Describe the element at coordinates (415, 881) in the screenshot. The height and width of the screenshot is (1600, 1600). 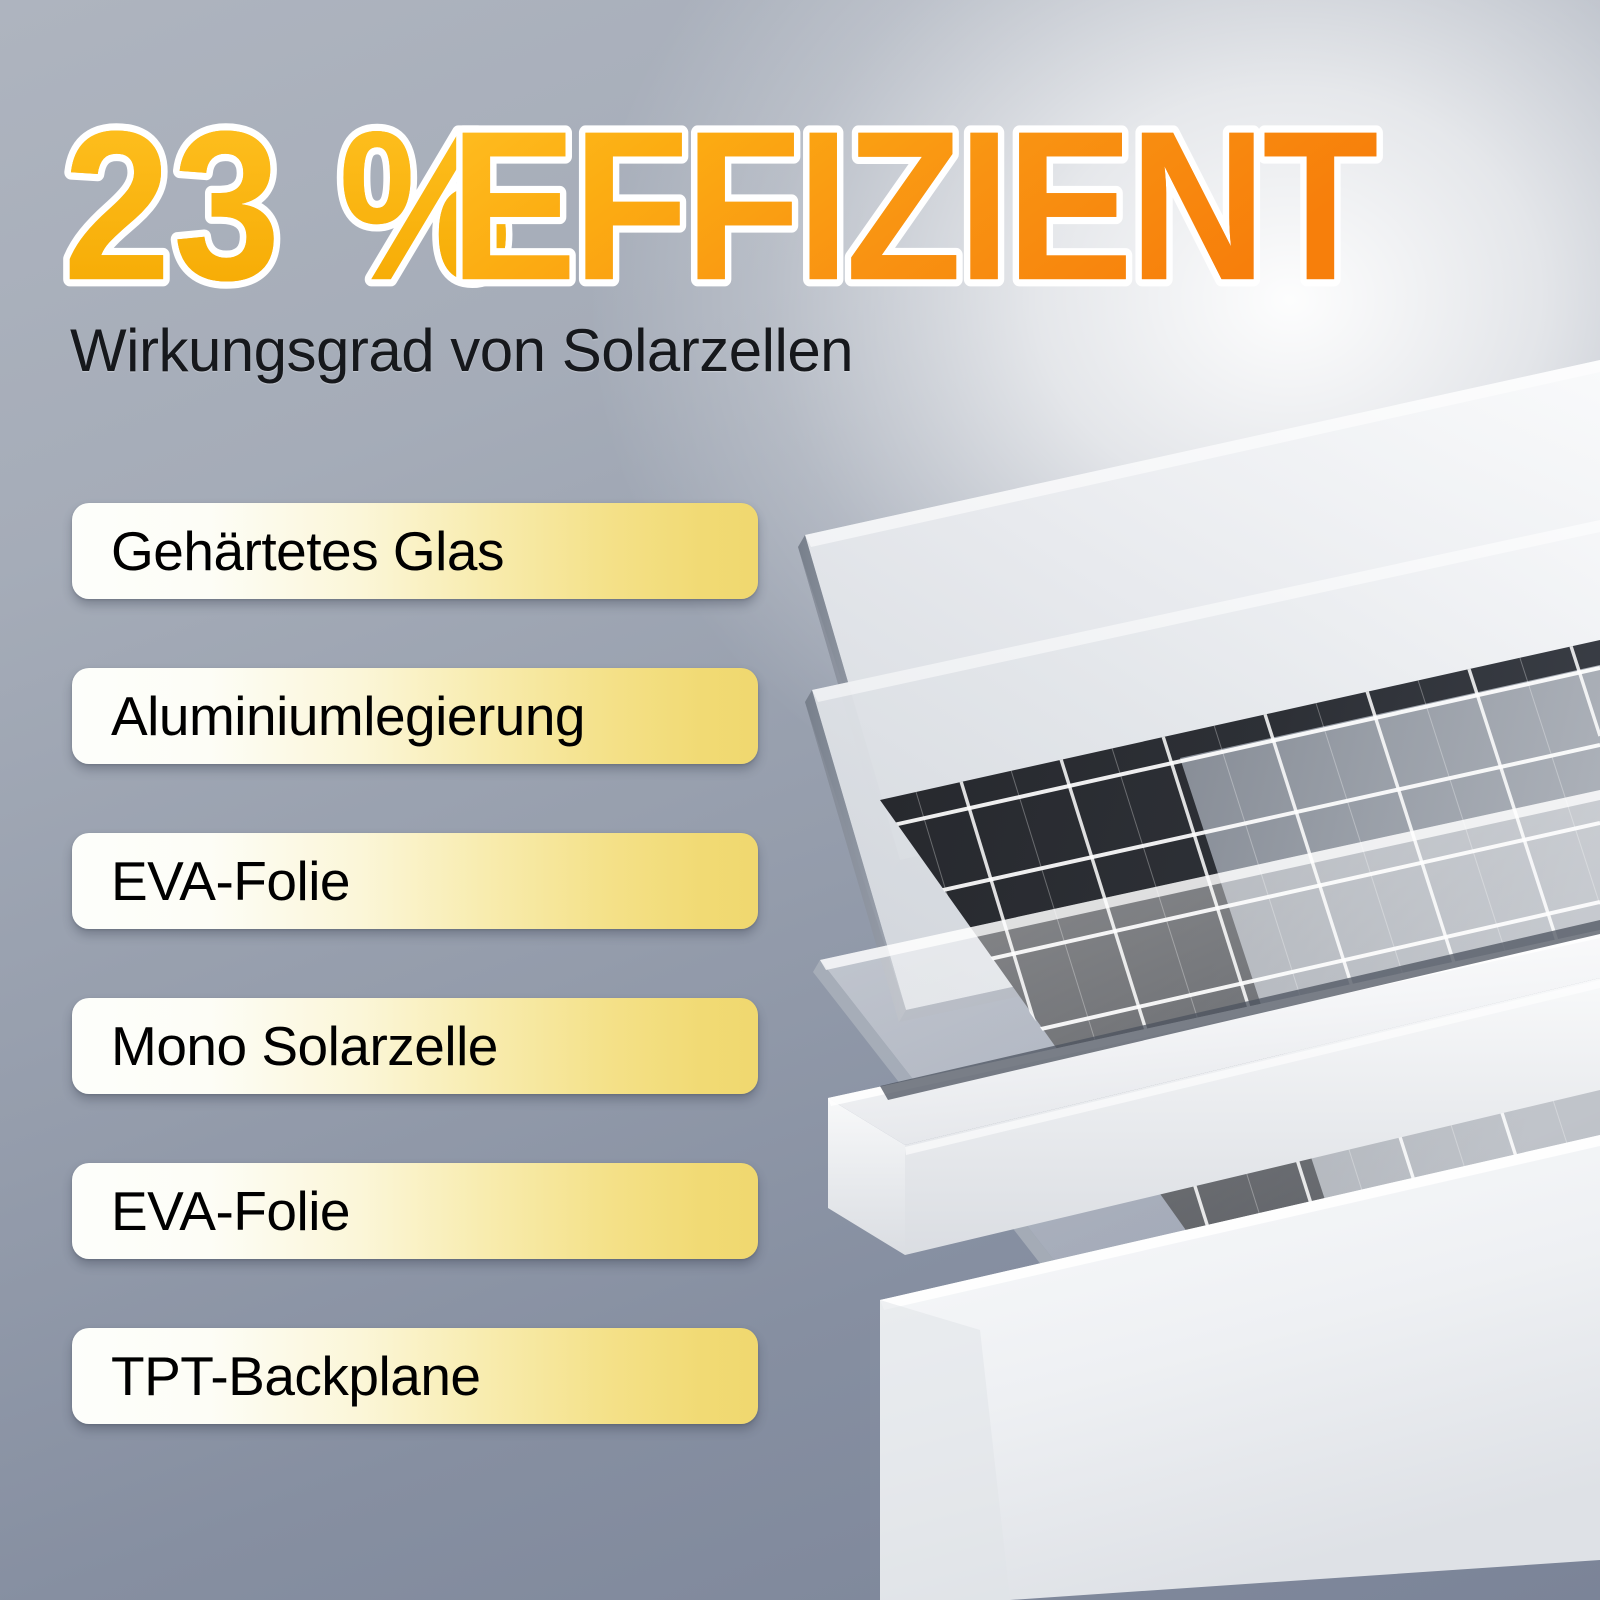
I see `layer-pill-eva-film-top: EVA-Folie` at that location.